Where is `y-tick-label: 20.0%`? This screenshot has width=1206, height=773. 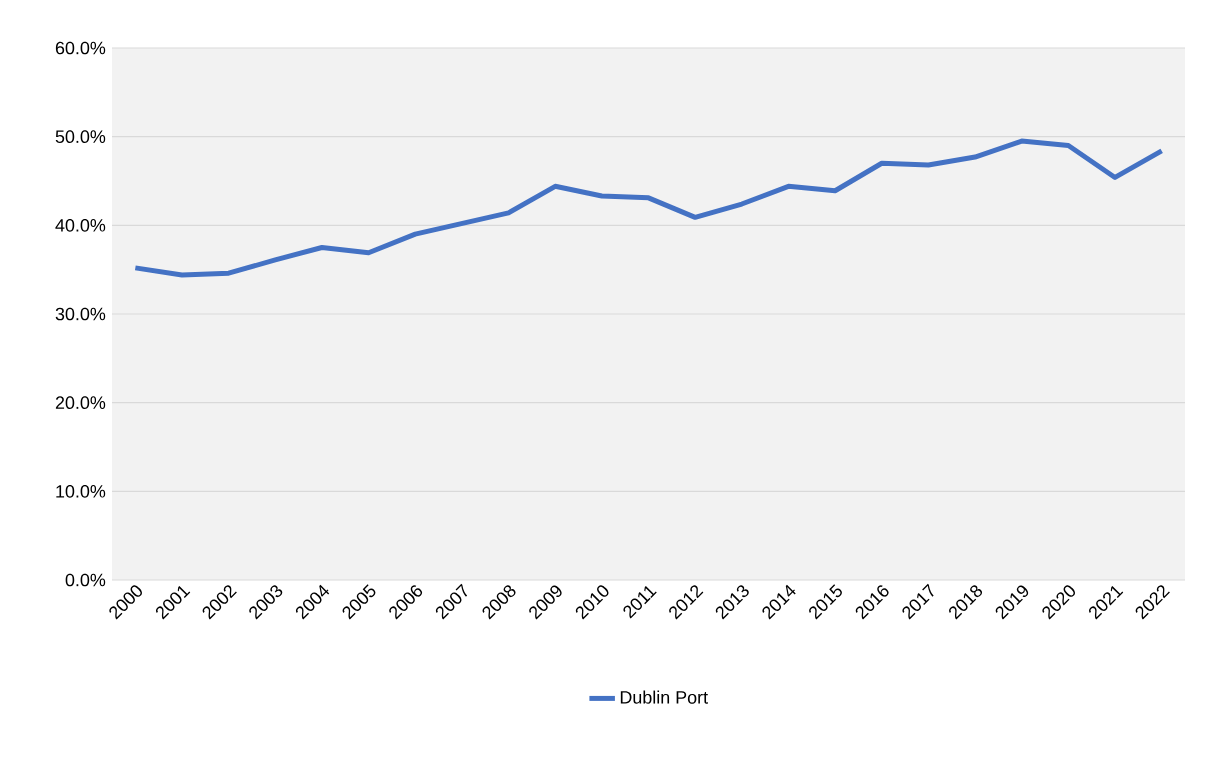
y-tick-label: 20.0% is located at coordinates (80, 402).